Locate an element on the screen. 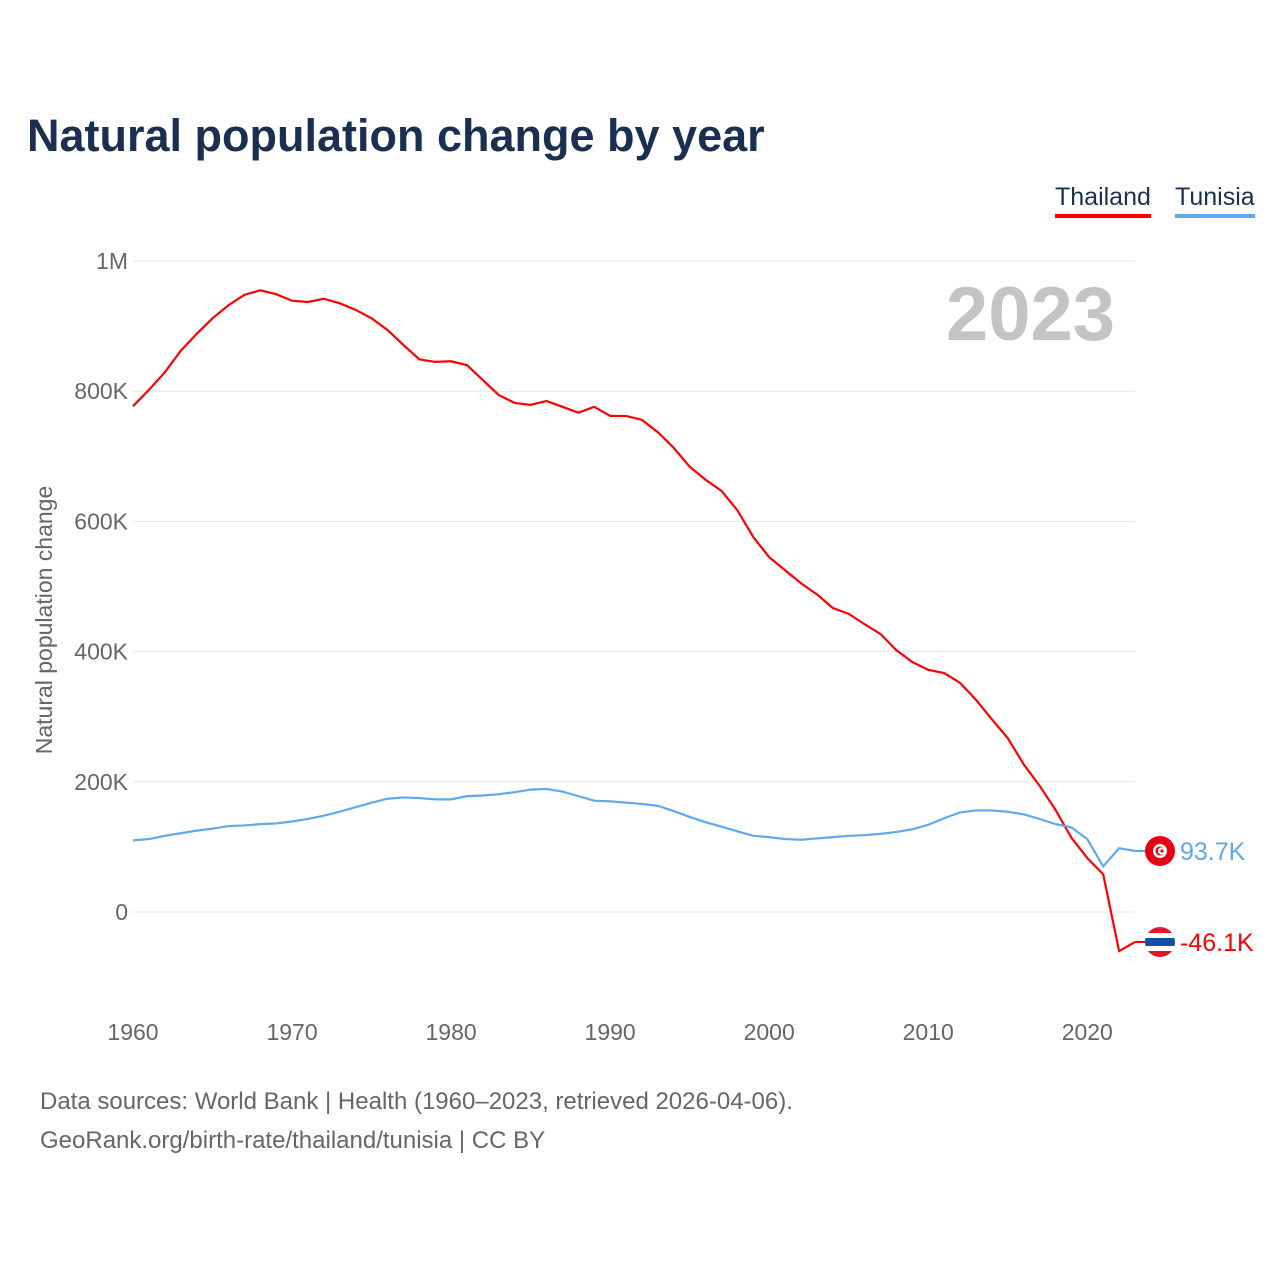 Image resolution: width=1280 pixels, height=1280 pixels. legend-tunisia: Tunisia is located at coordinates (1215, 200).